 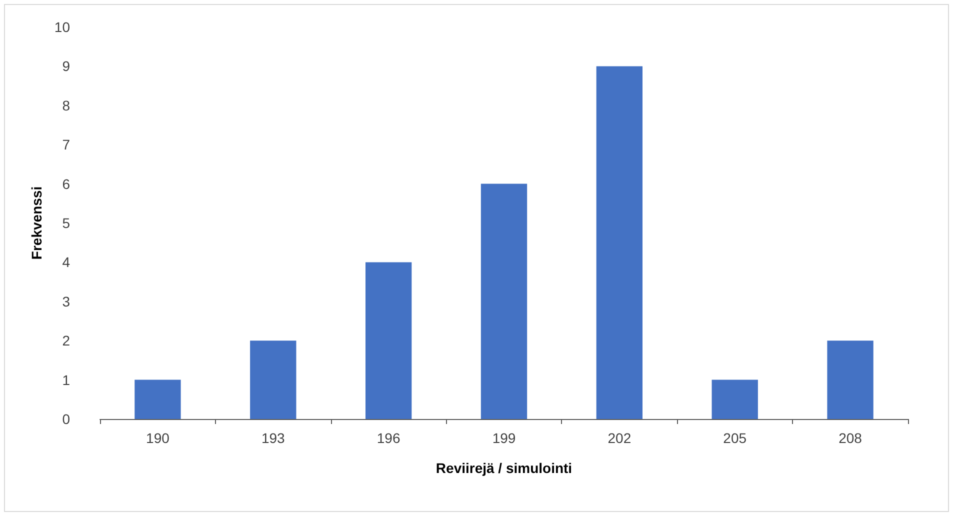 I want to click on y-tick-label: 2, so click(x=66, y=340).